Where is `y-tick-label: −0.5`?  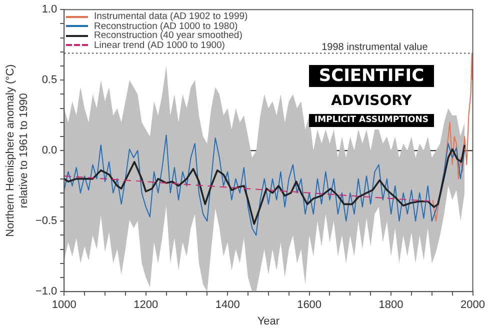
y-tick-label: −0.5 is located at coordinates (46, 221).